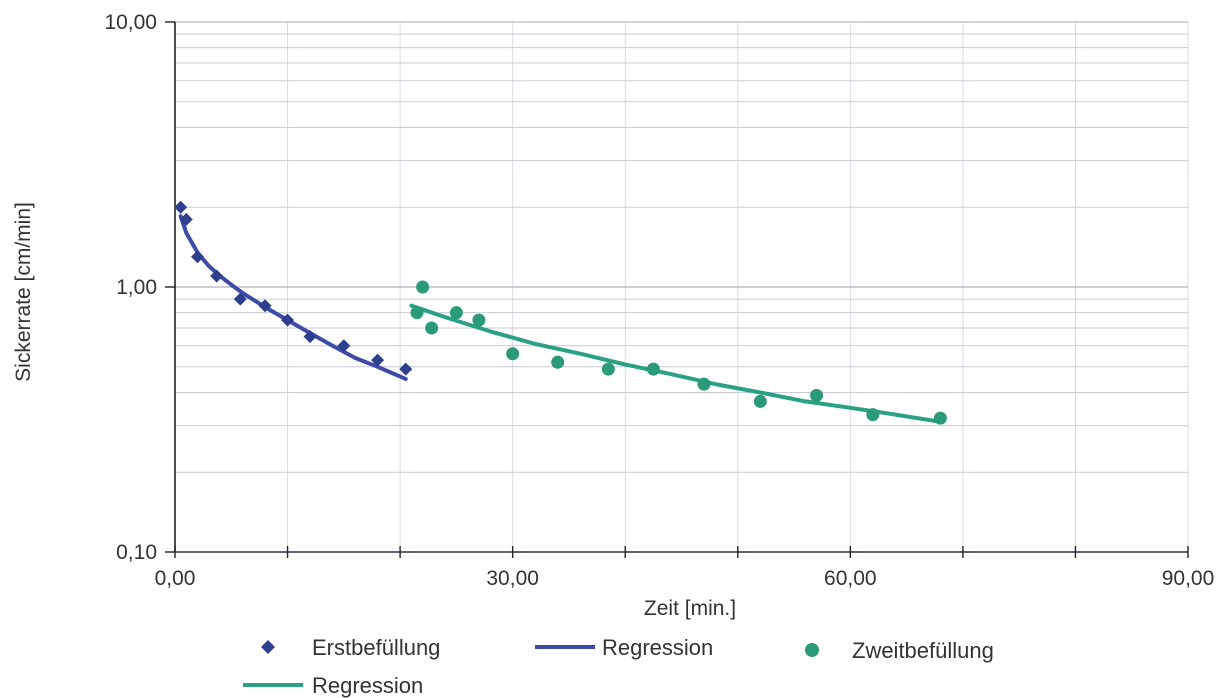  What do you see at coordinates (512, 578) in the screenshot?
I see `x-tick-label: 30,00` at bounding box center [512, 578].